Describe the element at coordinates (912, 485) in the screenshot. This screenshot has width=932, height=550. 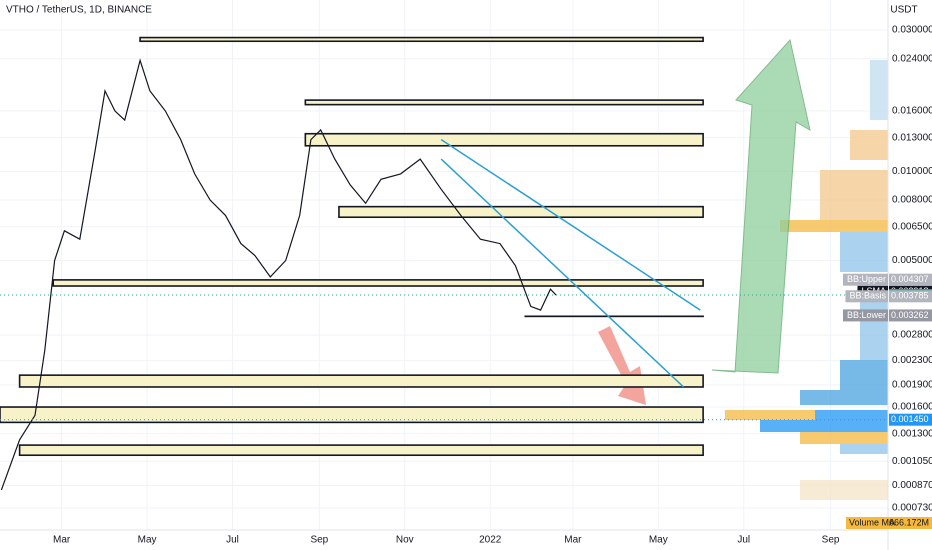
I see `y-tick-label: 0.000870` at that location.